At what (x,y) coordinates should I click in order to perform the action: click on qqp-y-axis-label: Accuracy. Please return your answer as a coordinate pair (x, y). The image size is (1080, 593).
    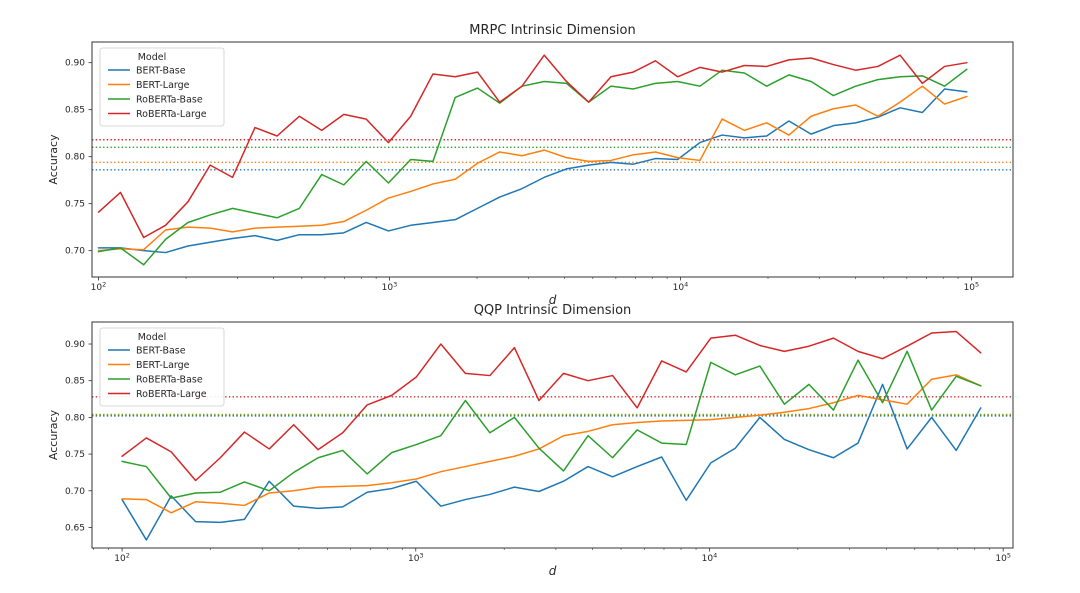
    Looking at the image, I should click on (53, 434).